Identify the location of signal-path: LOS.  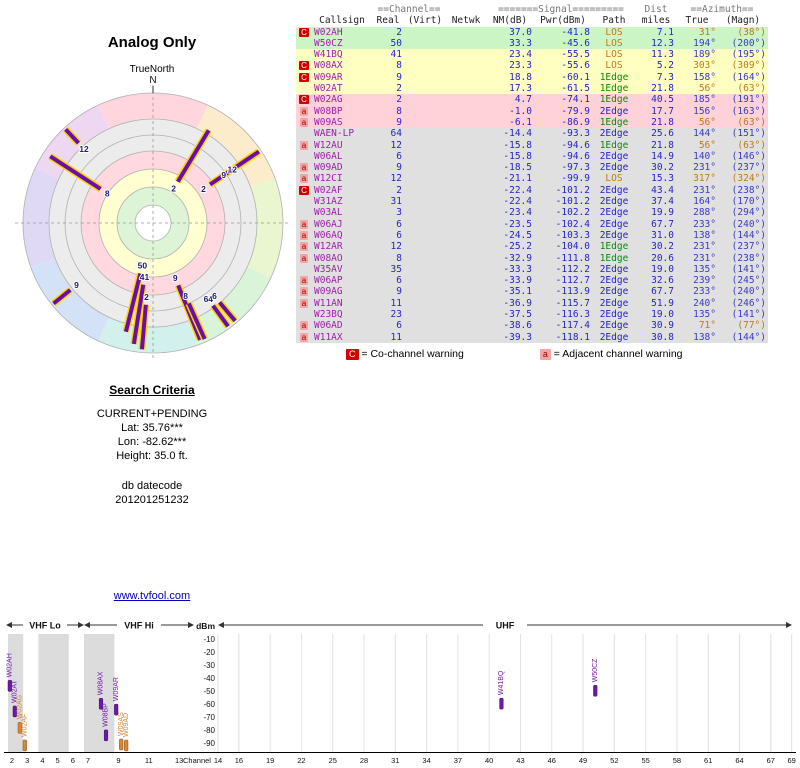
(614, 66).